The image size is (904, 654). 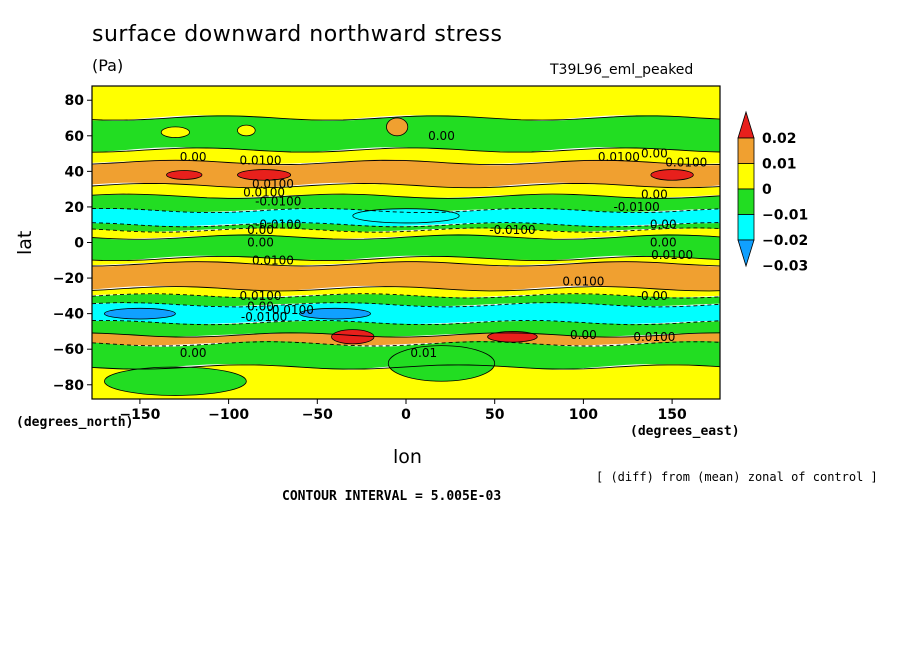 What do you see at coordinates (737, 477) in the screenshot?
I see `difference-note: [ (diff) from (mean) zonal of control ]` at bounding box center [737, 477].